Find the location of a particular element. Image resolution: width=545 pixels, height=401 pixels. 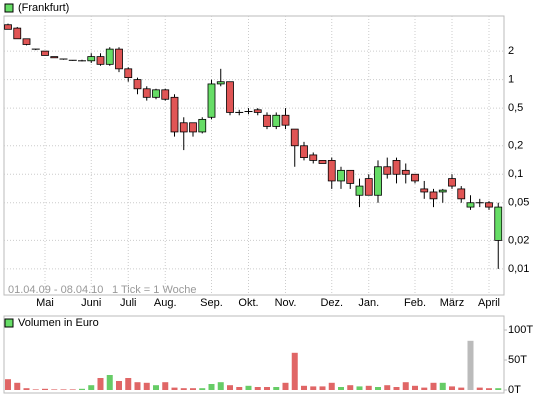

date-range: 01.04.09 - 08.04.10 is located at coordinates (55, 290).